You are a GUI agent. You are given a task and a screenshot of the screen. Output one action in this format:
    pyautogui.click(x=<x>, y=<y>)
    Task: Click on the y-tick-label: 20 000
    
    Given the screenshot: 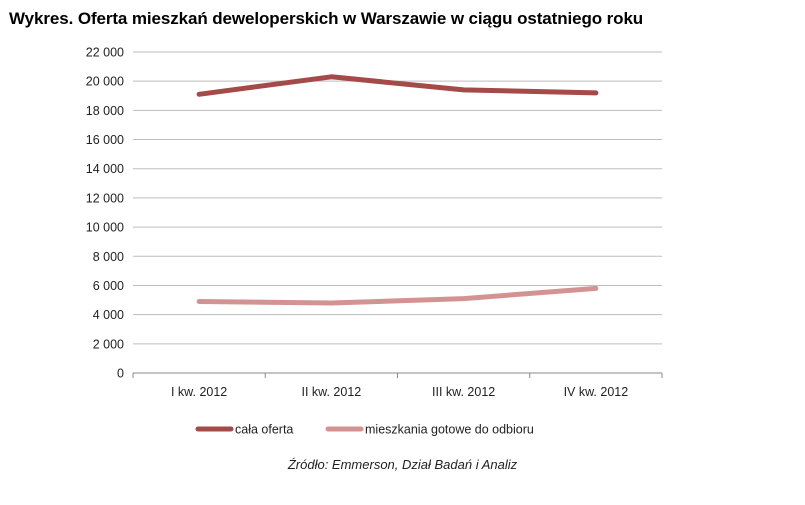 What is the action you would take?
    pyautogui.click(x=105, y=82)
    